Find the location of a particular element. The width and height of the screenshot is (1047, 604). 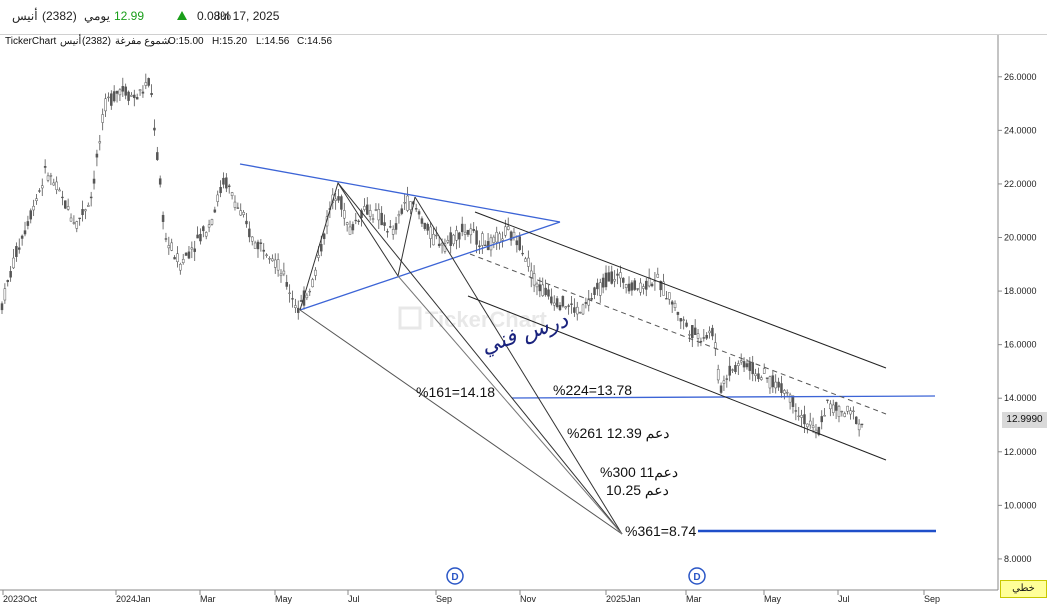

high-value: H:15.20 is located at coordinates (230, 41).